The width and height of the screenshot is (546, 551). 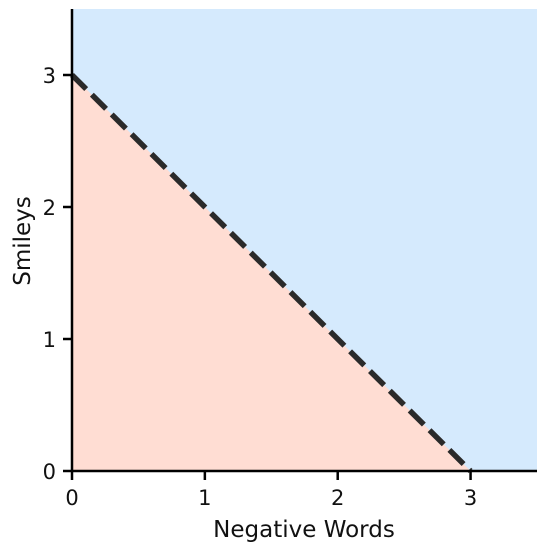 What do you see at coordinates (470, 498) in the screenshot?
I see `x-tick-label: 3` at bounding box center [470, 498].